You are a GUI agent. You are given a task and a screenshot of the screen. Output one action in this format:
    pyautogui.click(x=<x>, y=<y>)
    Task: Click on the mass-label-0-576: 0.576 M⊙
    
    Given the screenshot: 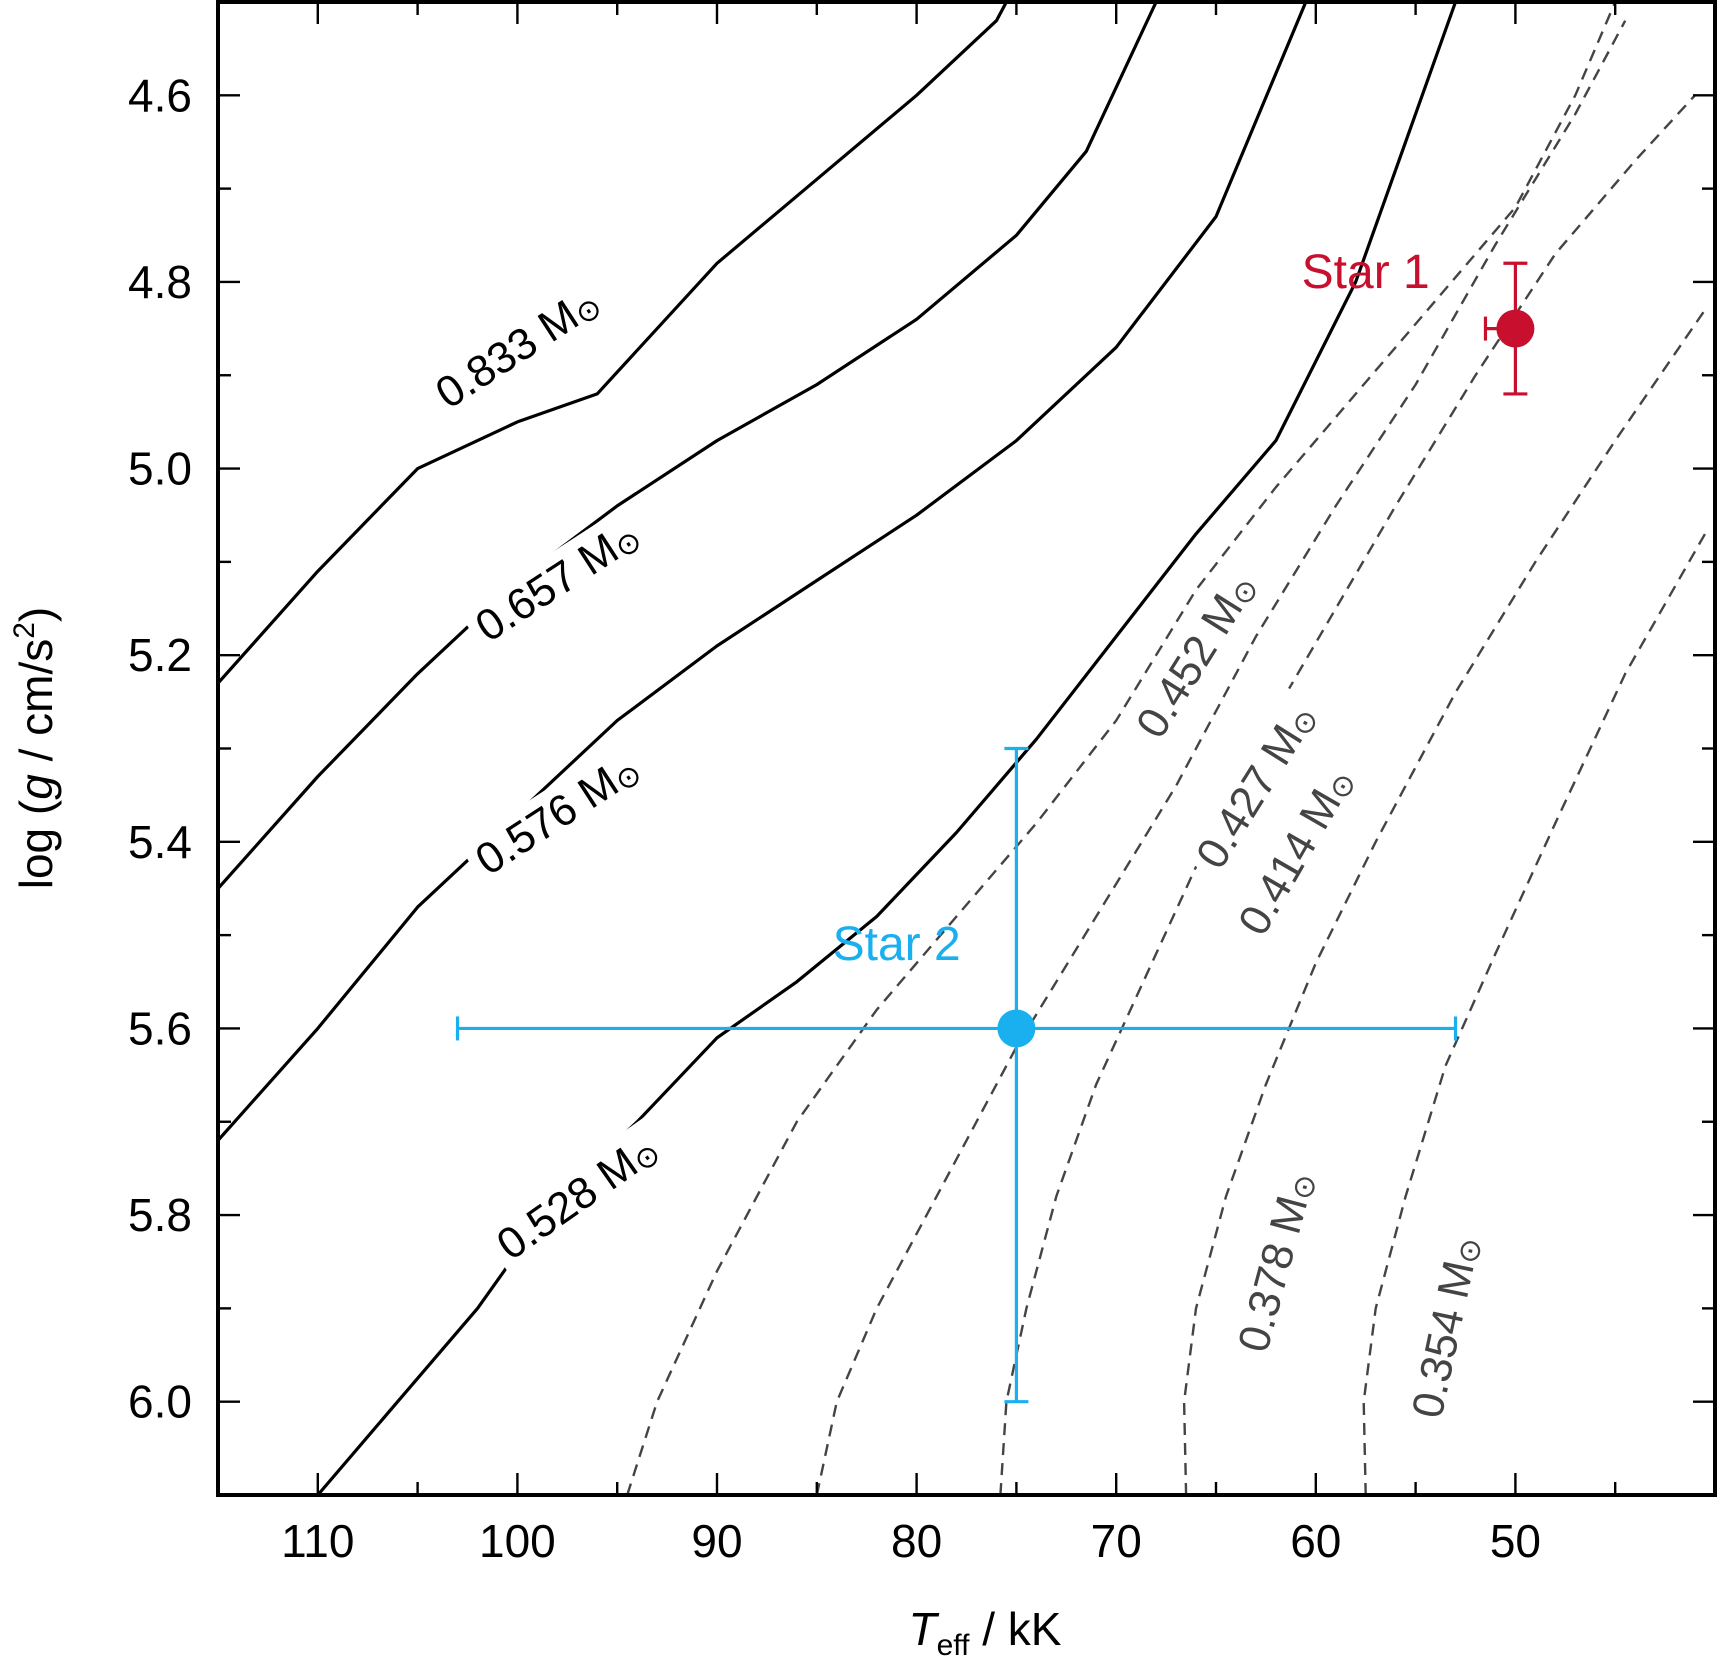 What is the action you would take?
    pyautogui.click(x=557, y=813)
    